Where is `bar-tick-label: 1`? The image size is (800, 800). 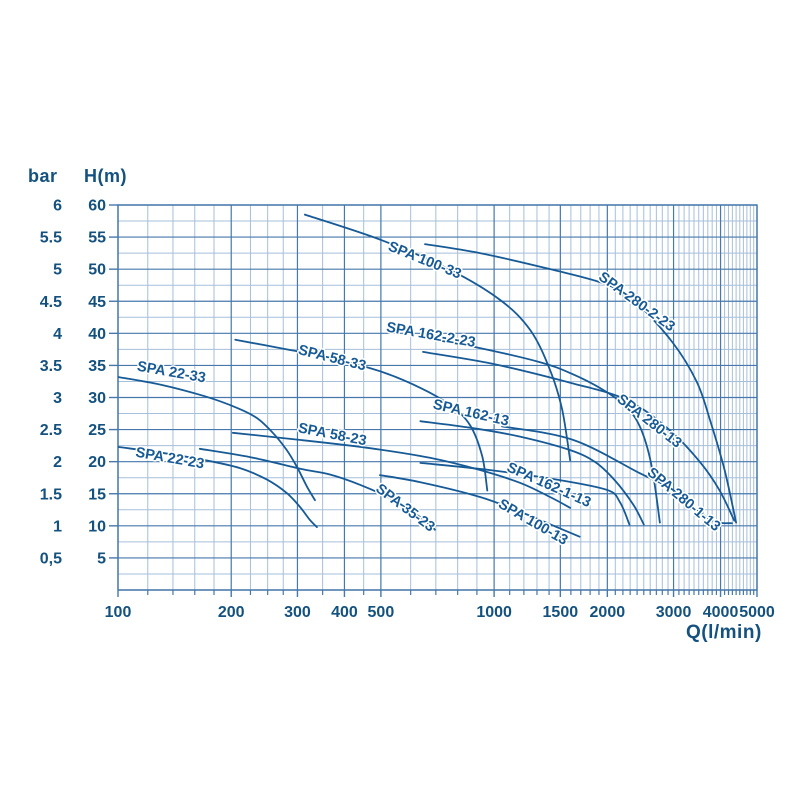 bar-tick-label: 1 is located at coordinates (57, 526).